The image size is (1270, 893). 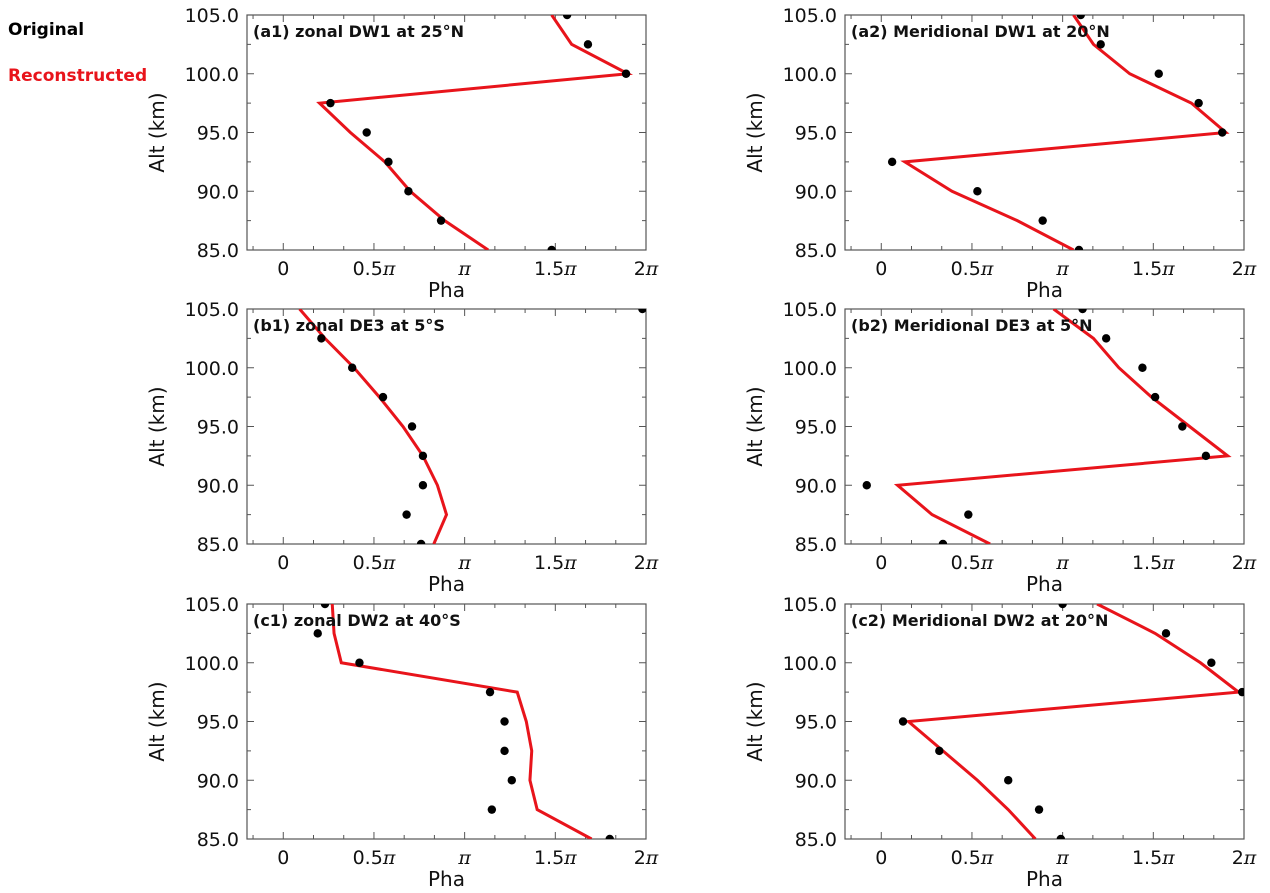 What do you see at coordinates (972, 325) in the screenshot?
I see `panel-title: (b2) Meridional DE3 at 5°N` at bounding box center [972, 325].